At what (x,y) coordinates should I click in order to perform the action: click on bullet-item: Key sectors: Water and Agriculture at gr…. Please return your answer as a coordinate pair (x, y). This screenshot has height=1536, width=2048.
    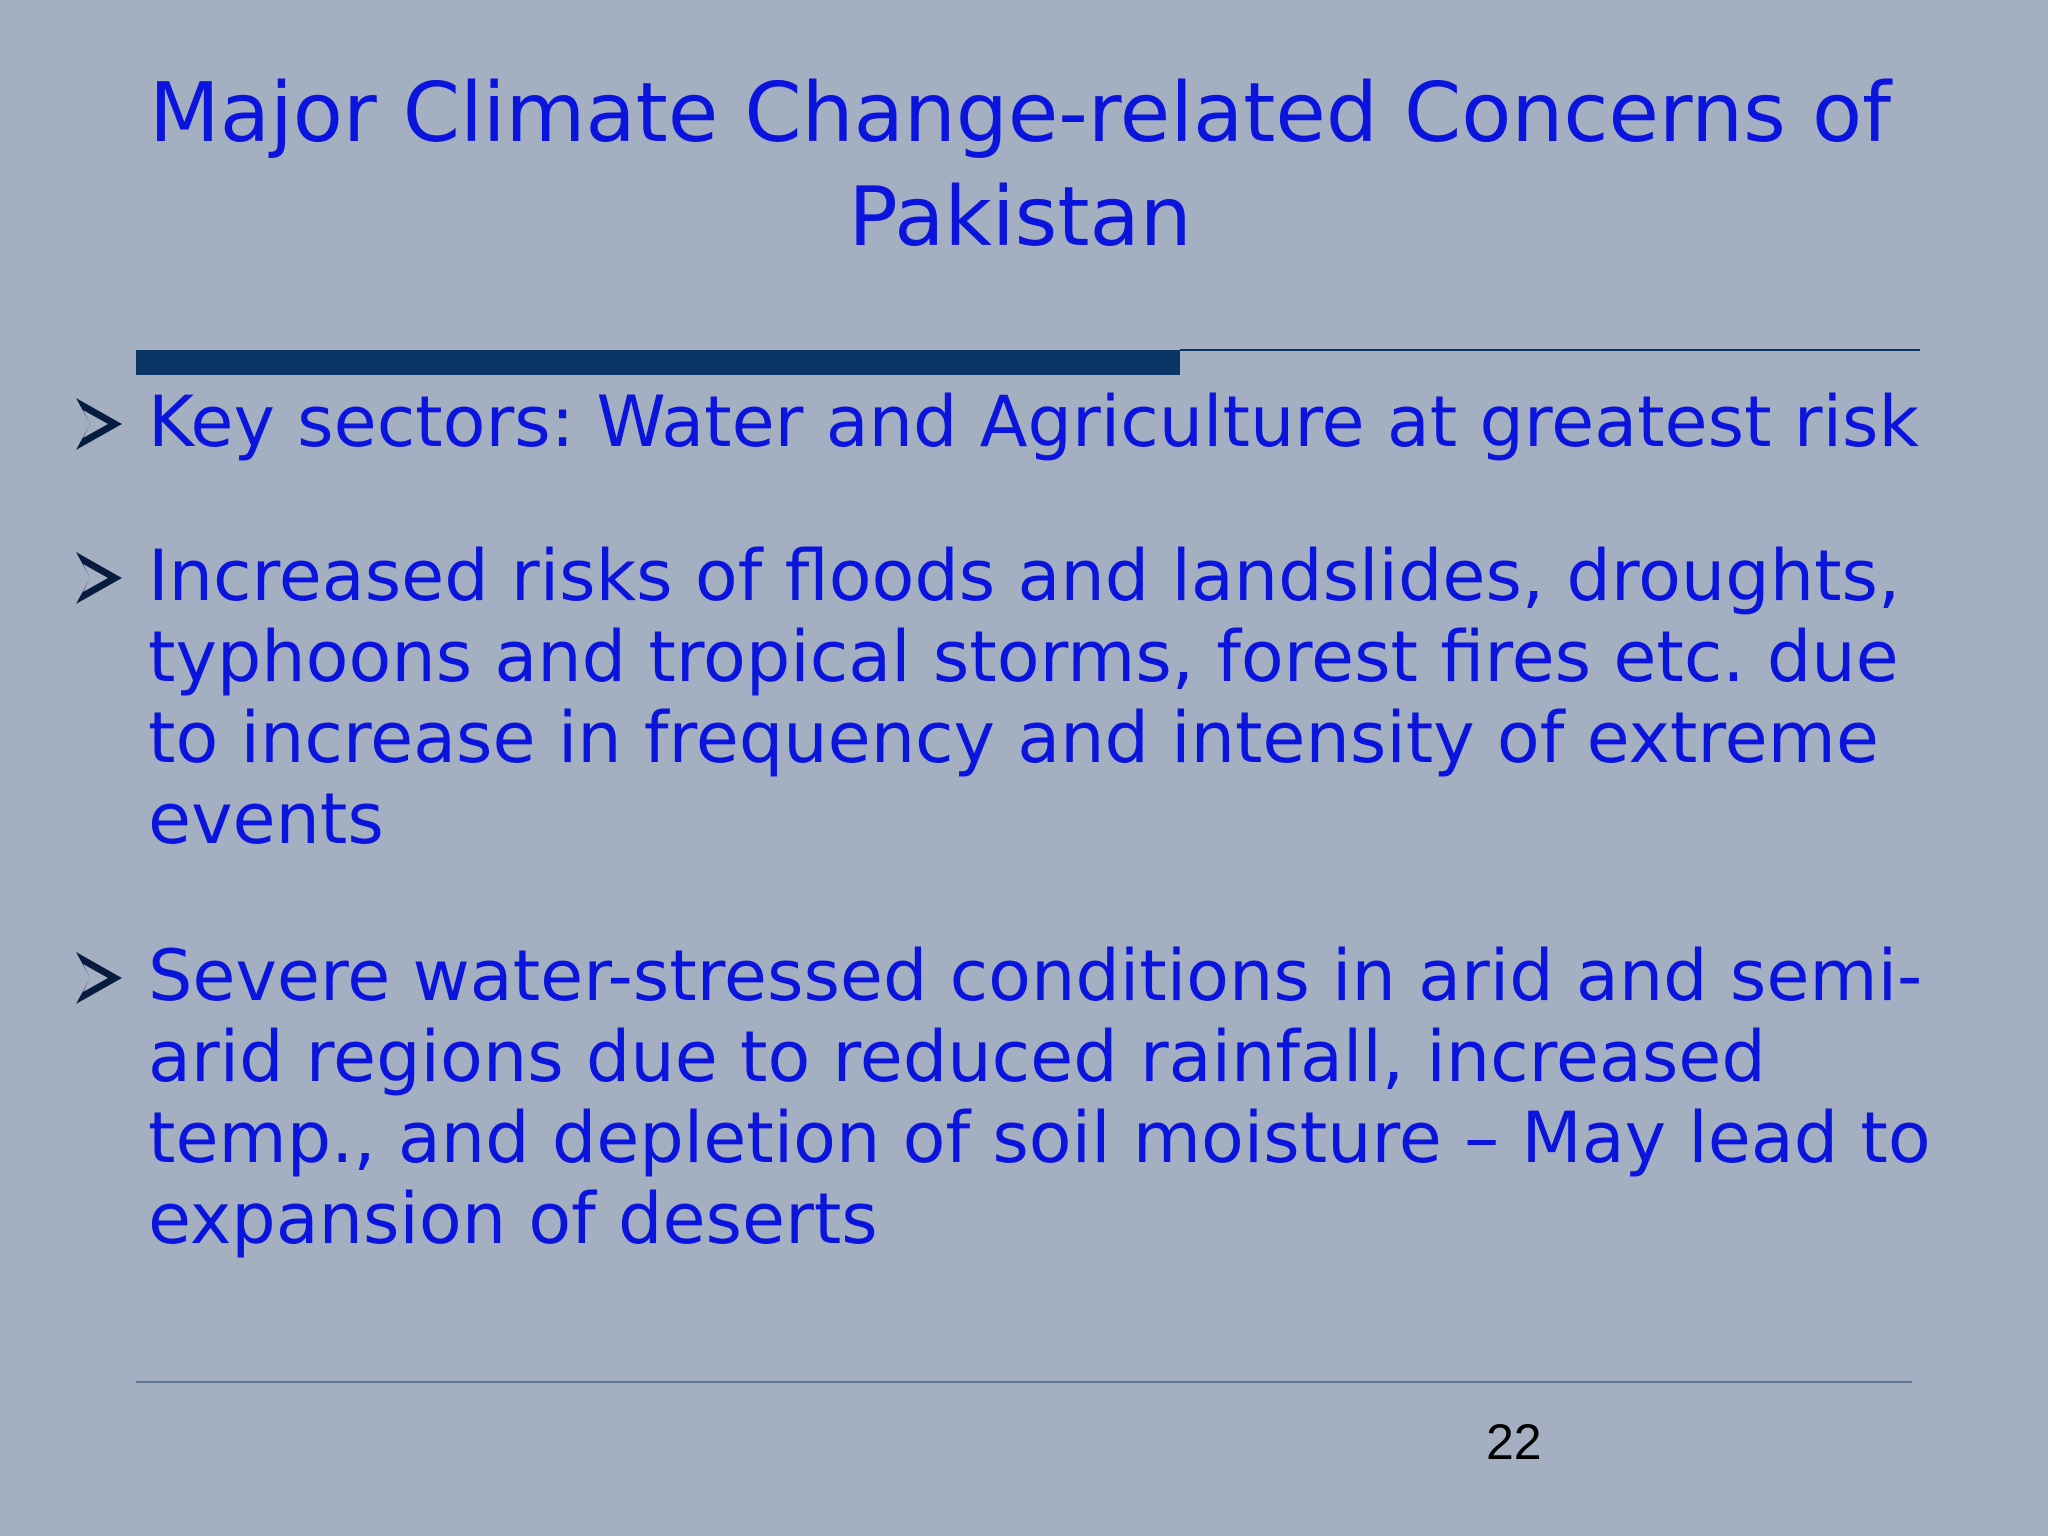
    Looking at the image, I should click on (1029, 422).